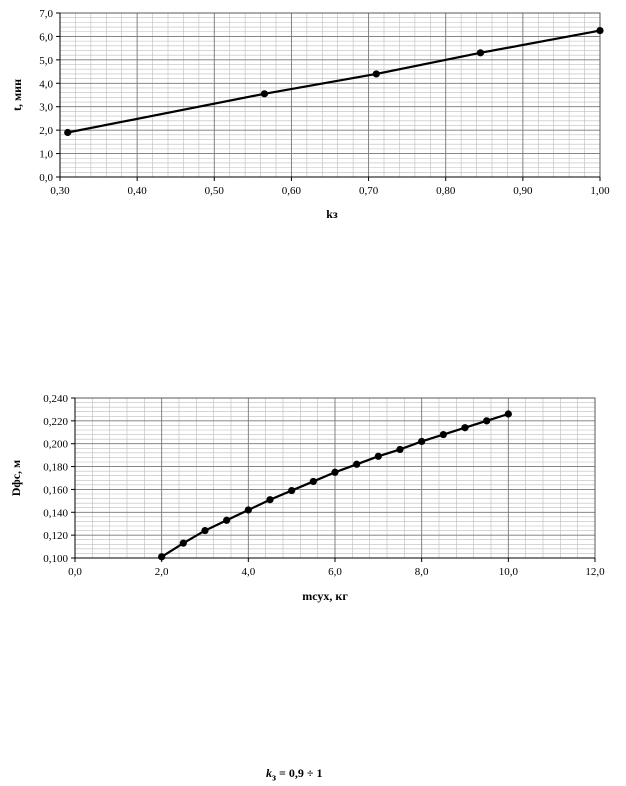 The width and height of the screenshot is (626, 786). I want to click on y-tick-label: 5,0, so click(46, 61).